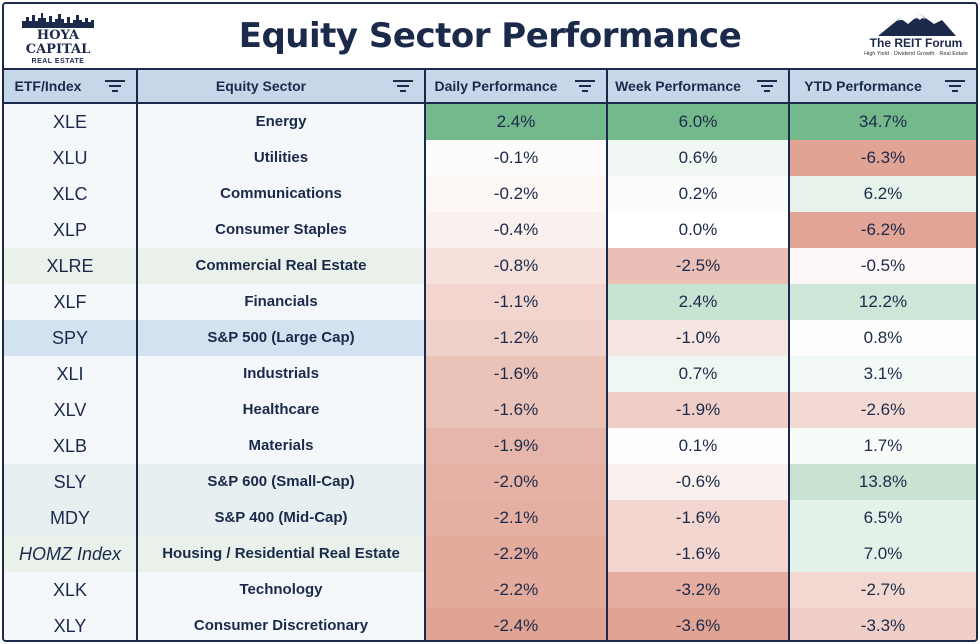 The height and width of the screenshot is (644, 980). Describe the element at coordinates (698, 194) in the screenshot. I see `cell-week: 0.2%` at that location.